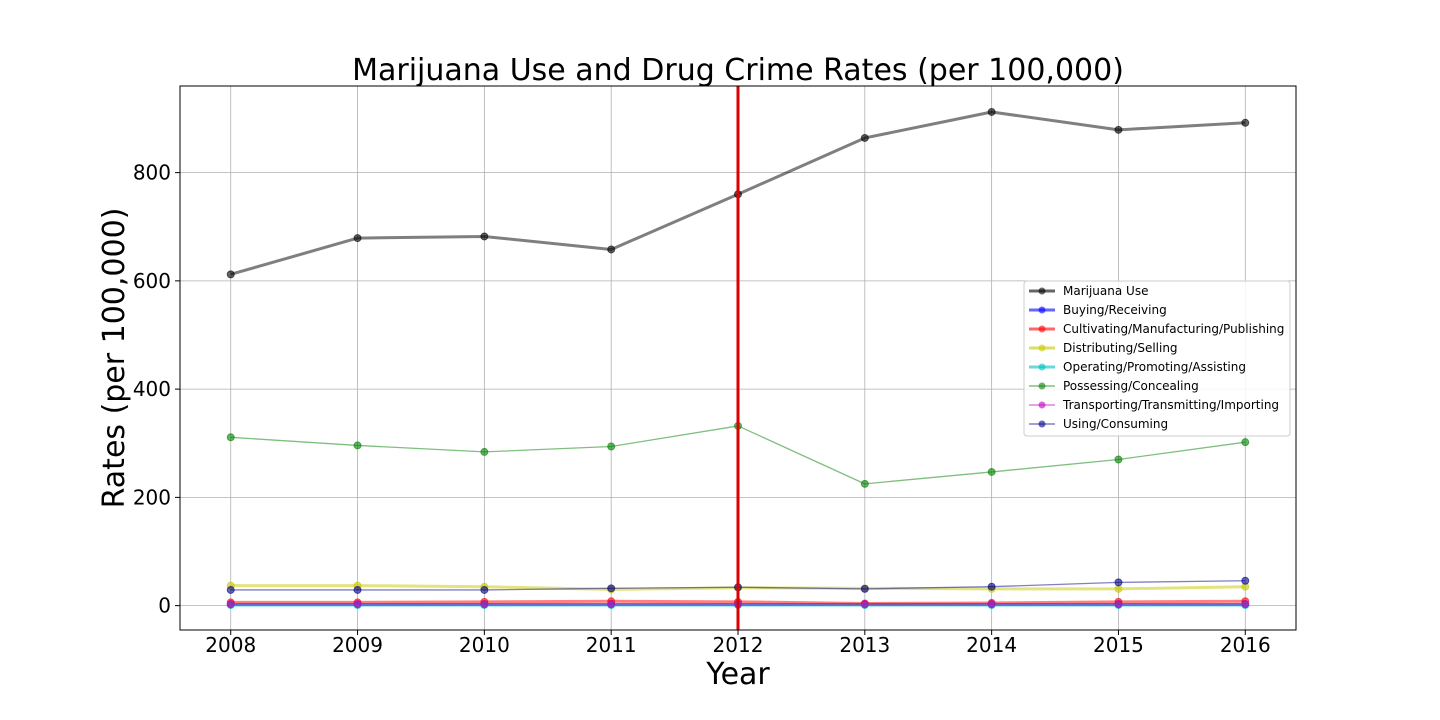  I want to click on legend-item: Distributing/Selling, so click(1103, 348).